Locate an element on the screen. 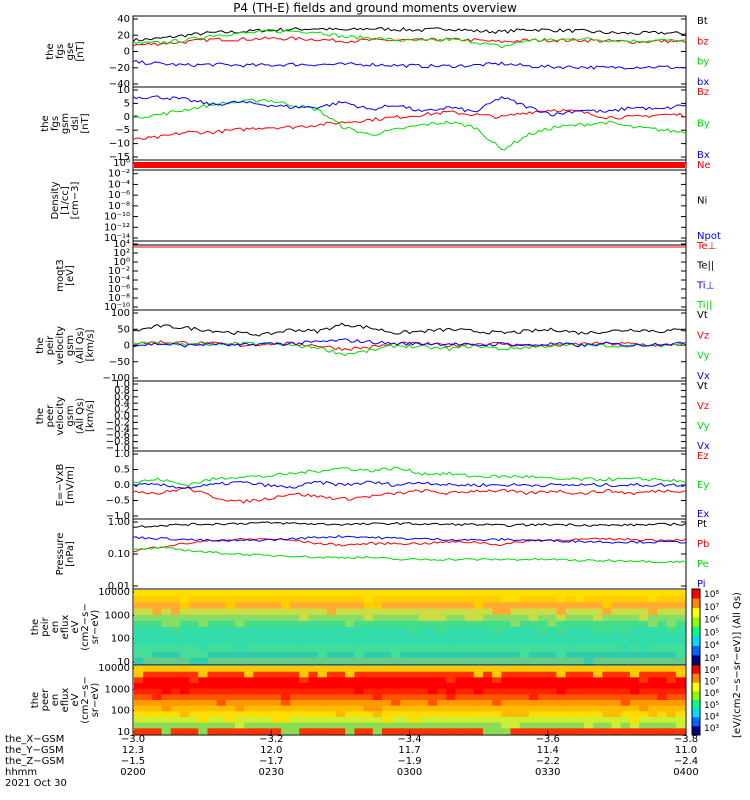 This screenshot has width=750, height=800. legend-bz: bz is located at coordinates (703, 41).